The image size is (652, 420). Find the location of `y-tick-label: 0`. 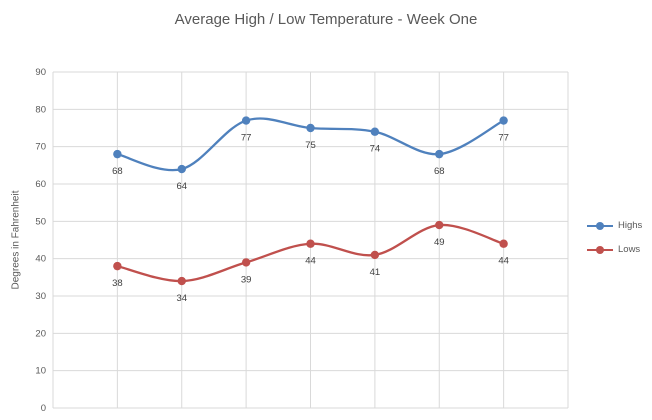

y-tick-label: 0 is located at coordinates (43, 408).